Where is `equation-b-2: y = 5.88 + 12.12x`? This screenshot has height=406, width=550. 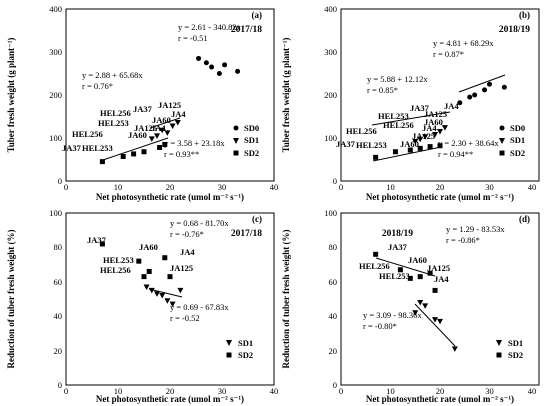
equation-b-2: y = 5.88 + 12.12x is located at coordinates (397, 79).